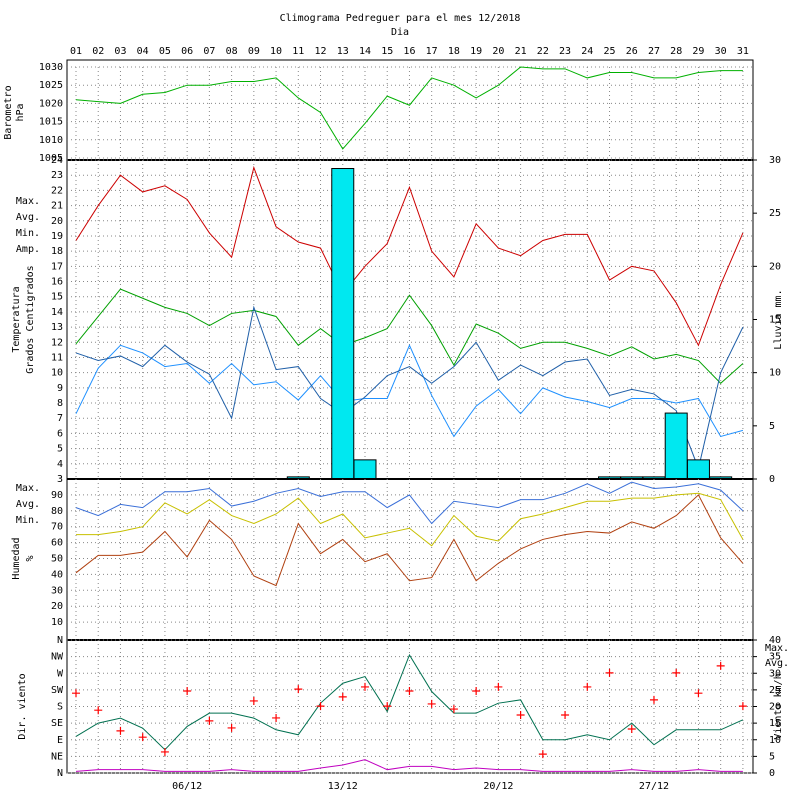 The image size is (800, 800). What do you see at coordinates (57, 327) in the screenshot?
I see `y-tick-label: 13` at bounding box center [57, 327].